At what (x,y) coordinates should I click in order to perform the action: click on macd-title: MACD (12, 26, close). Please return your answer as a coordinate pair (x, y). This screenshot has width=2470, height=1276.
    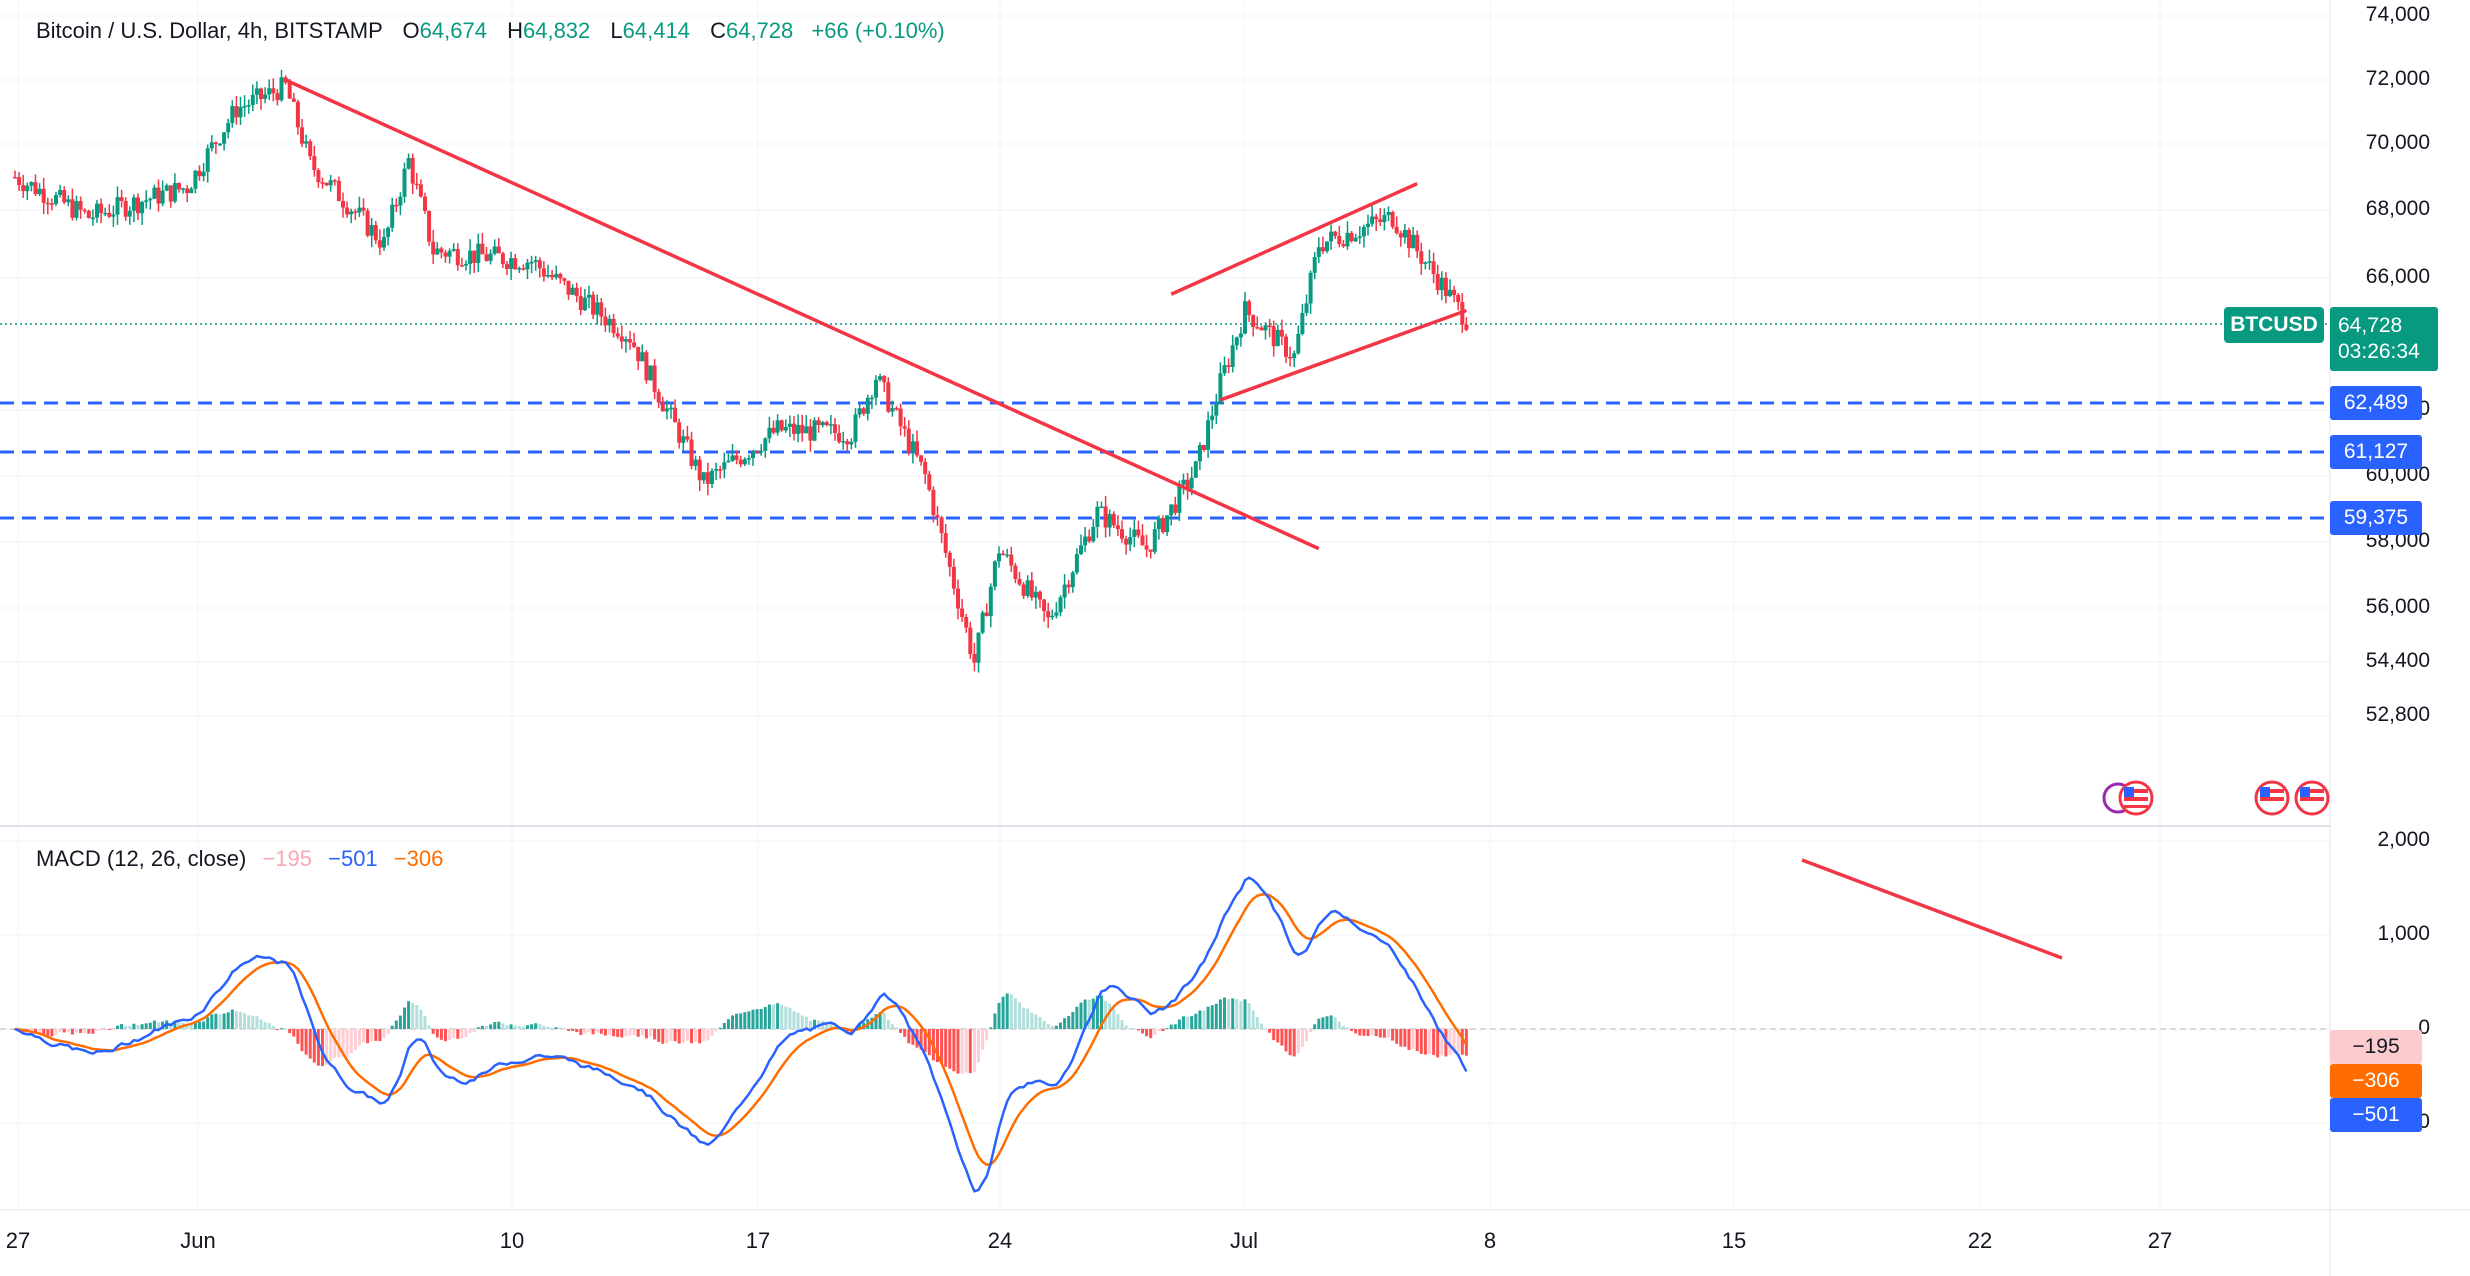
    Looking at the image, I should click on (141, 858).